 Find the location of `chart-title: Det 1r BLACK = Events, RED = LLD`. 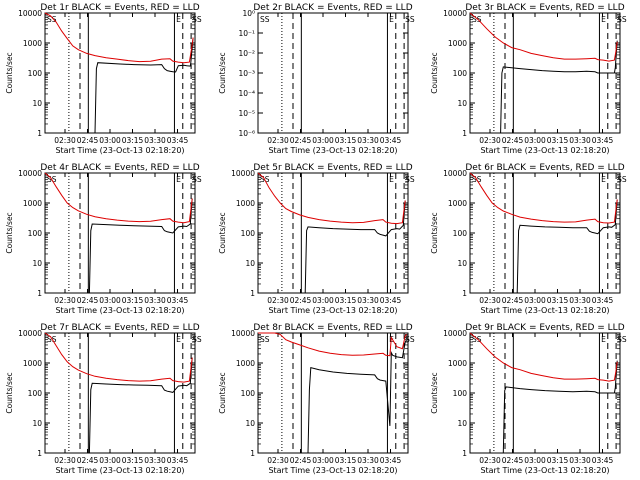

chart-title: Det 1r BLACK = Events, RED = LLD is located at coordinates (119, 8).